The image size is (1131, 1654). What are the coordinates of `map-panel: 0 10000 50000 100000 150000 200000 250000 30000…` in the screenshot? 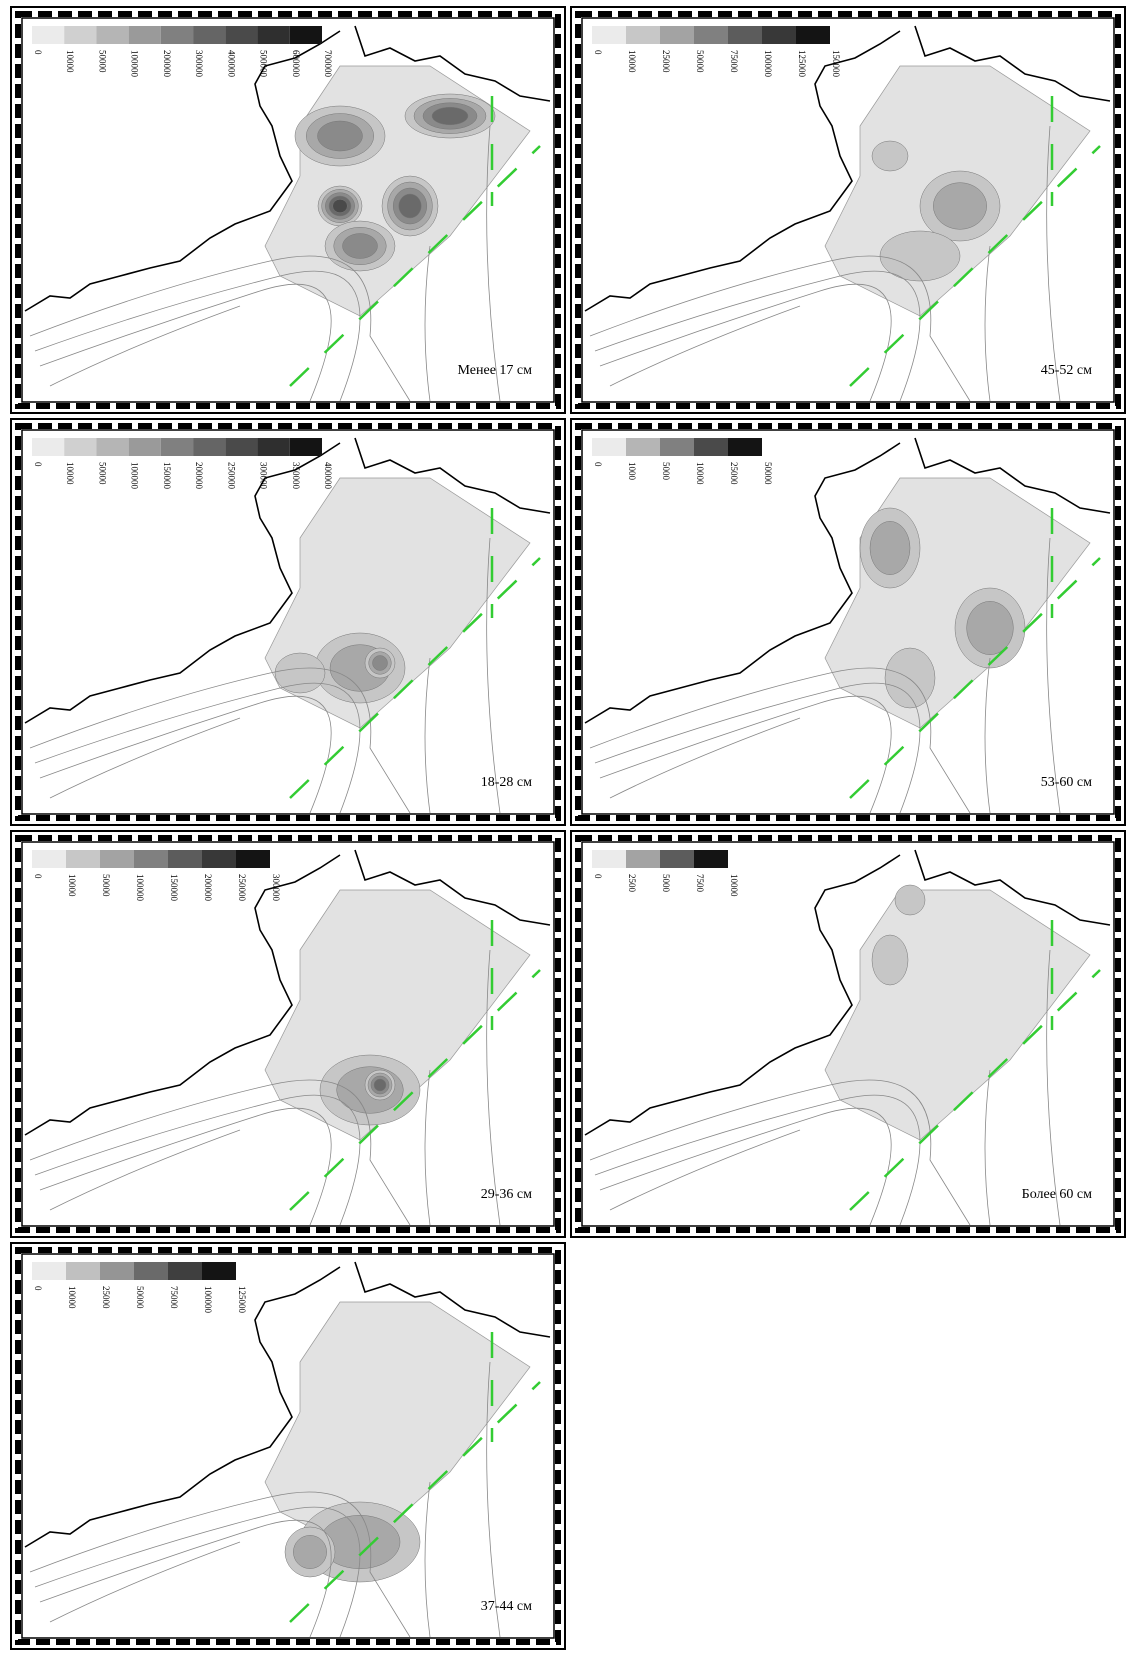 It's located at (288, 622).